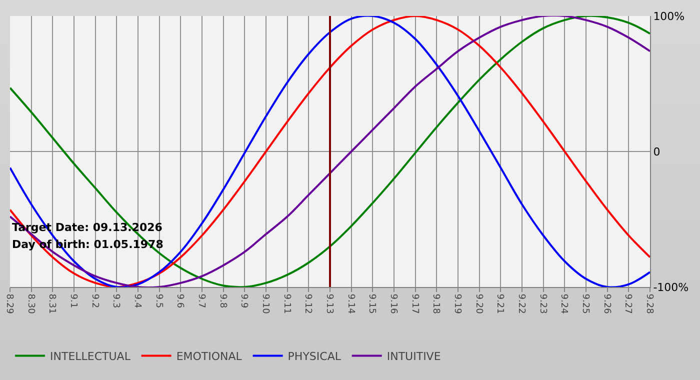 This screenshot has width=700, height=380. Describe the element at coordinates (94, 301) in the screenshot. I see `x-tick-label: 9.2` at that location.